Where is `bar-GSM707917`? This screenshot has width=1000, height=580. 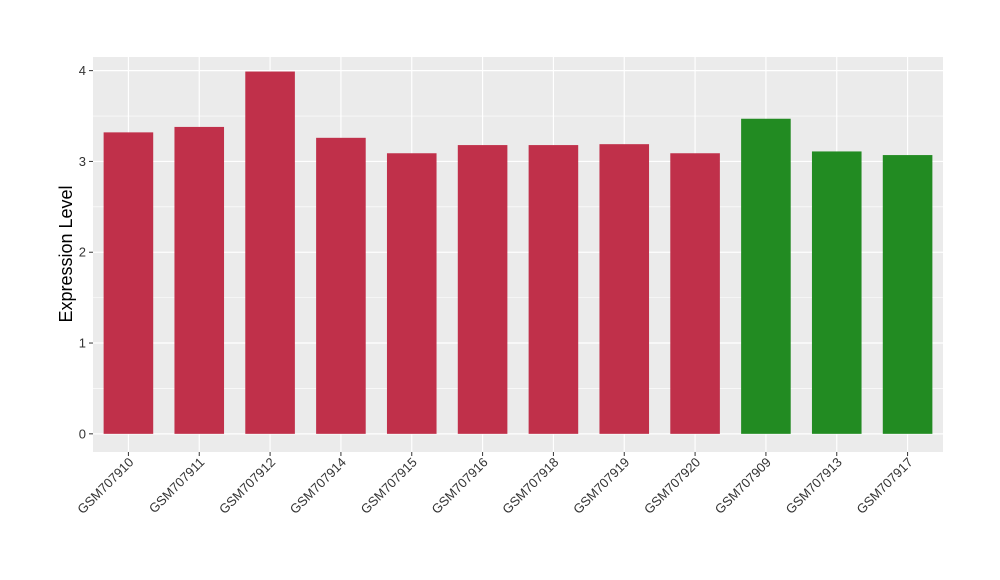 bar-GSM707917 is located at coordinates (907, 294).